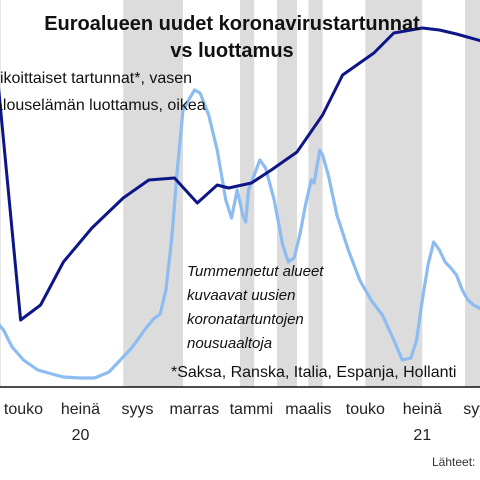  I want to click on x-tick-label: maalis, so click(308, 409).